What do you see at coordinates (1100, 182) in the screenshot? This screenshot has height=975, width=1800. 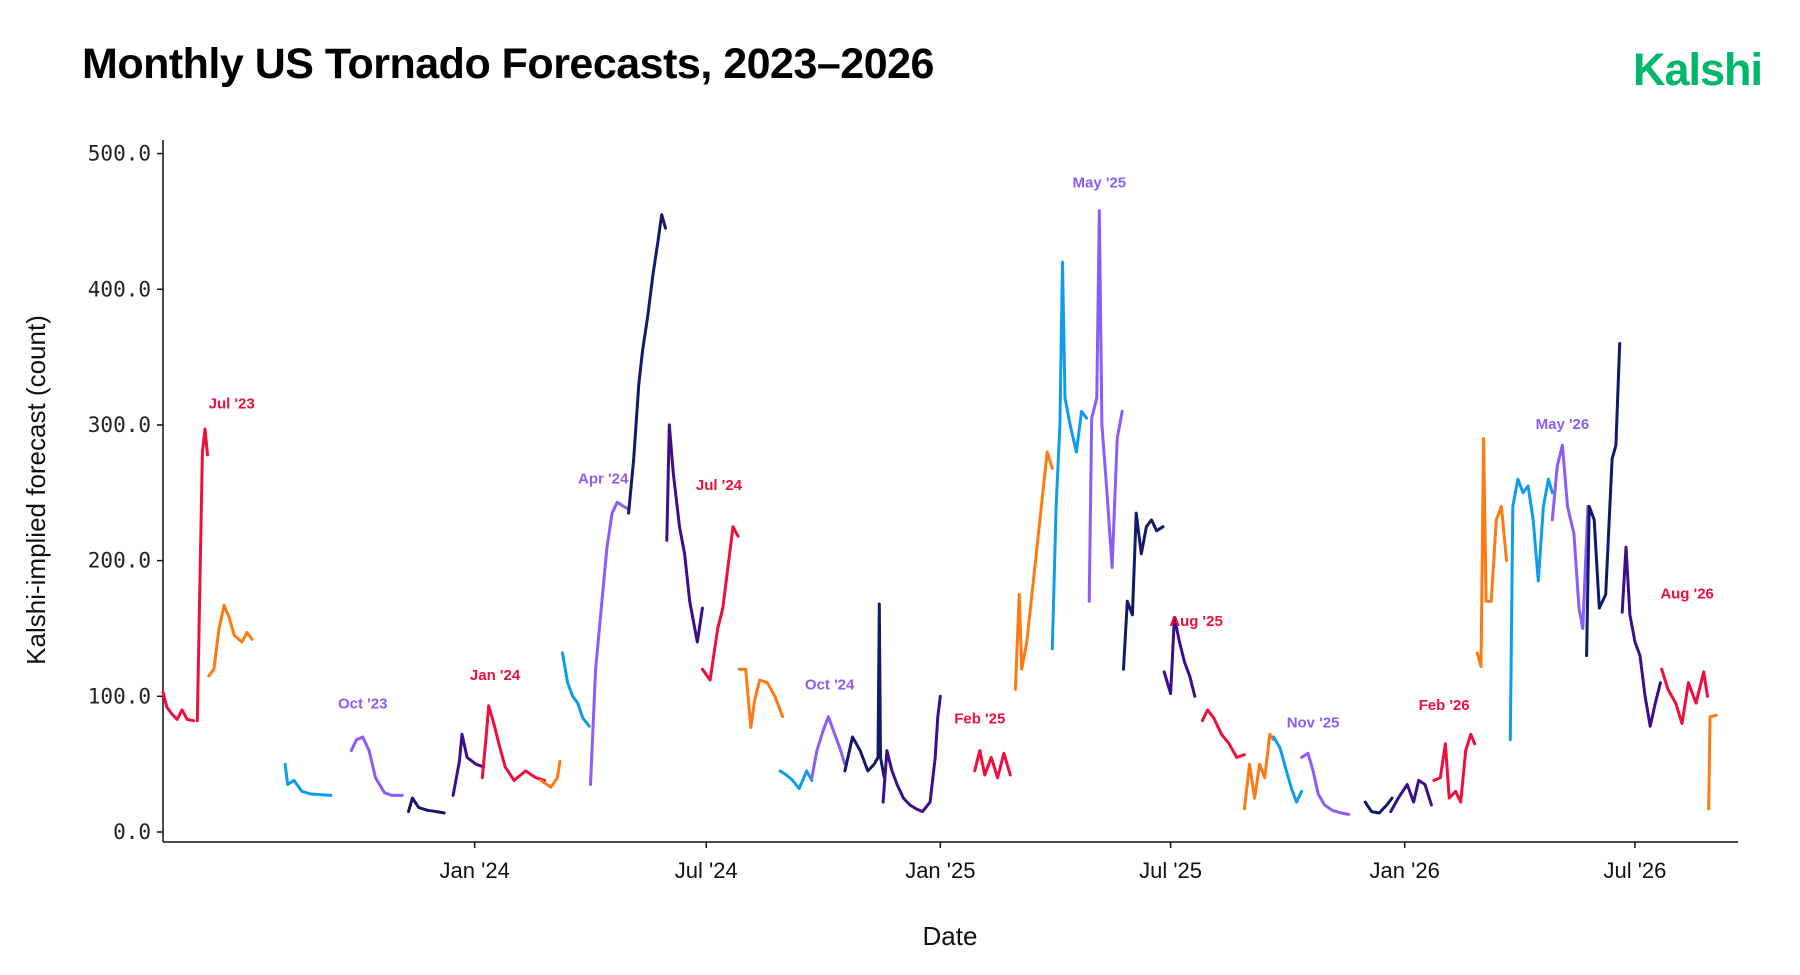 I see `month-annotation: May '25` at bounding box center [1100, 182].